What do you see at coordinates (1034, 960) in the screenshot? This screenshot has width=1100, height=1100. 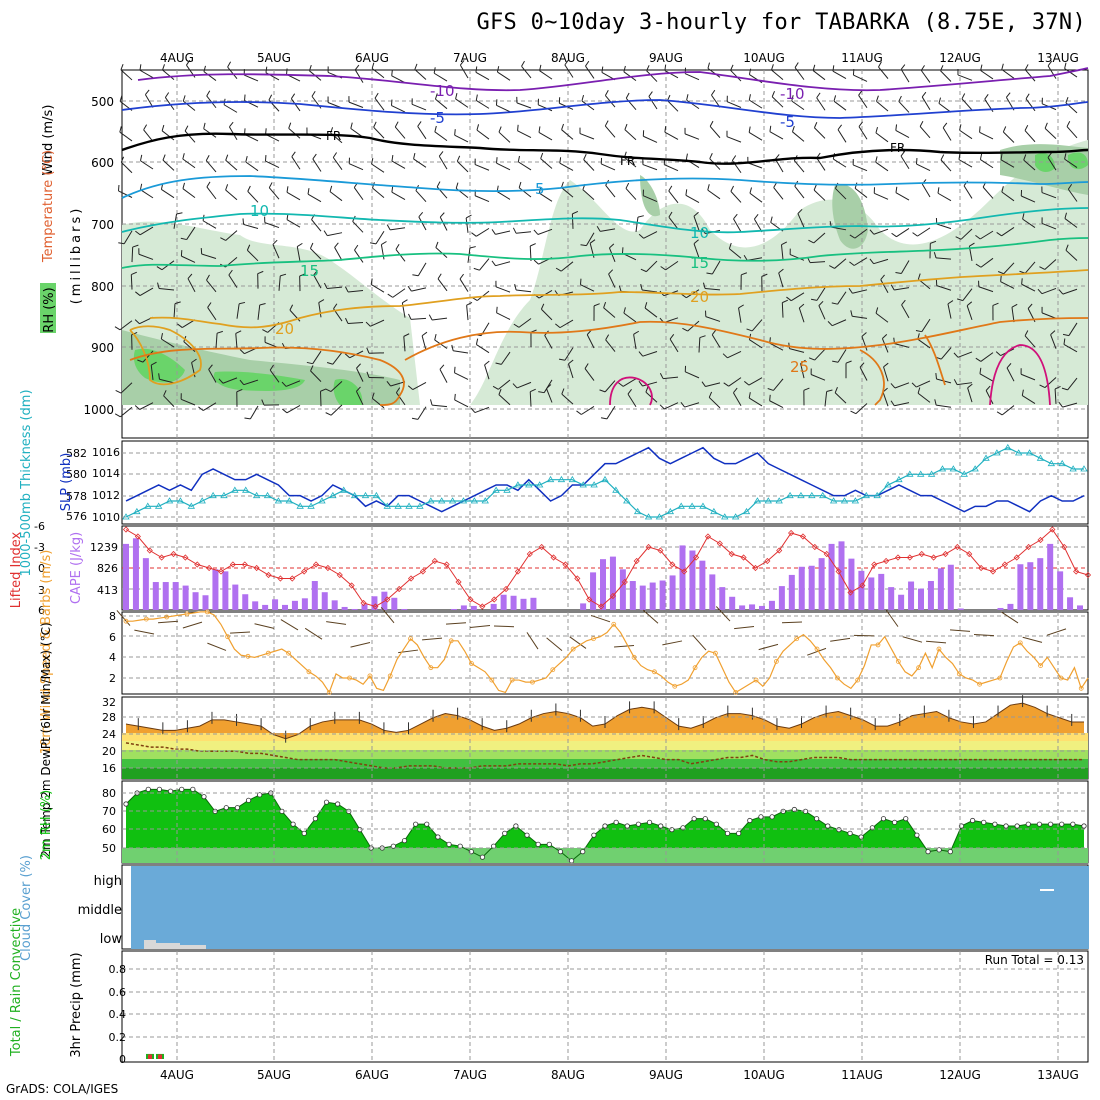 I see `run-total: Run Total = 0.13` at bounding box center [1034, 960].